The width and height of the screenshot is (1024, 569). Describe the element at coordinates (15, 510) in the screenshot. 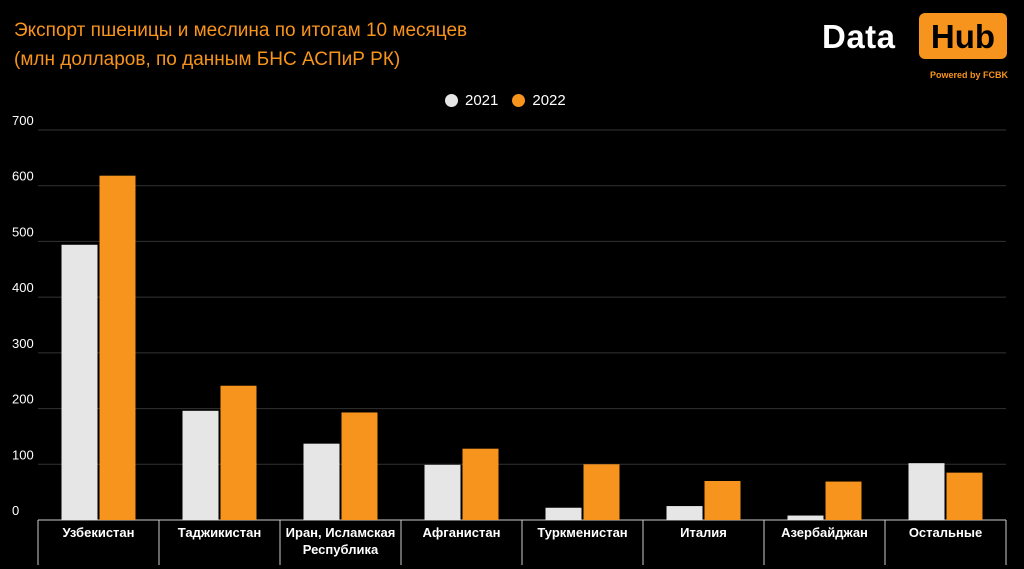

I see `y-tick-label: 0` at that location.